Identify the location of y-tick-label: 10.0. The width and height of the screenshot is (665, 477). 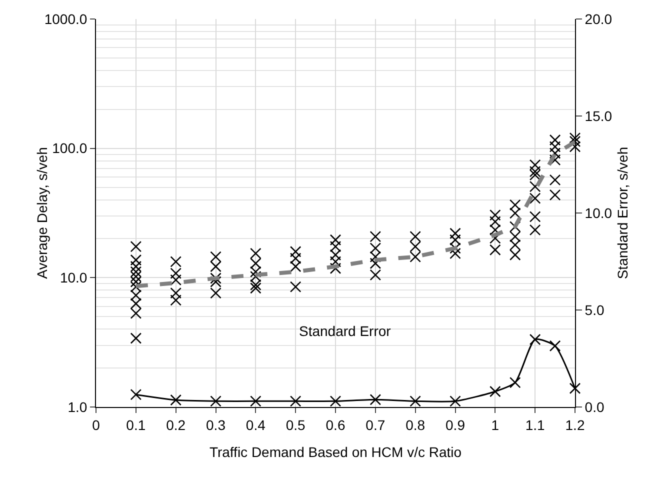
(74, 278).